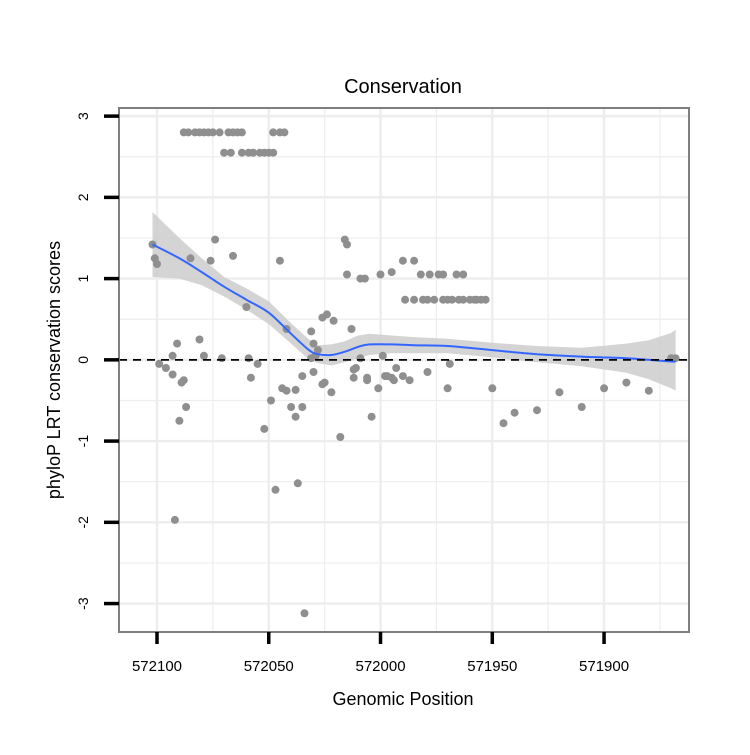  What do you see at coordinates (83, 360) in the screenshot?
I see `y-tick-label: 0` at bounding box center [83, 360].